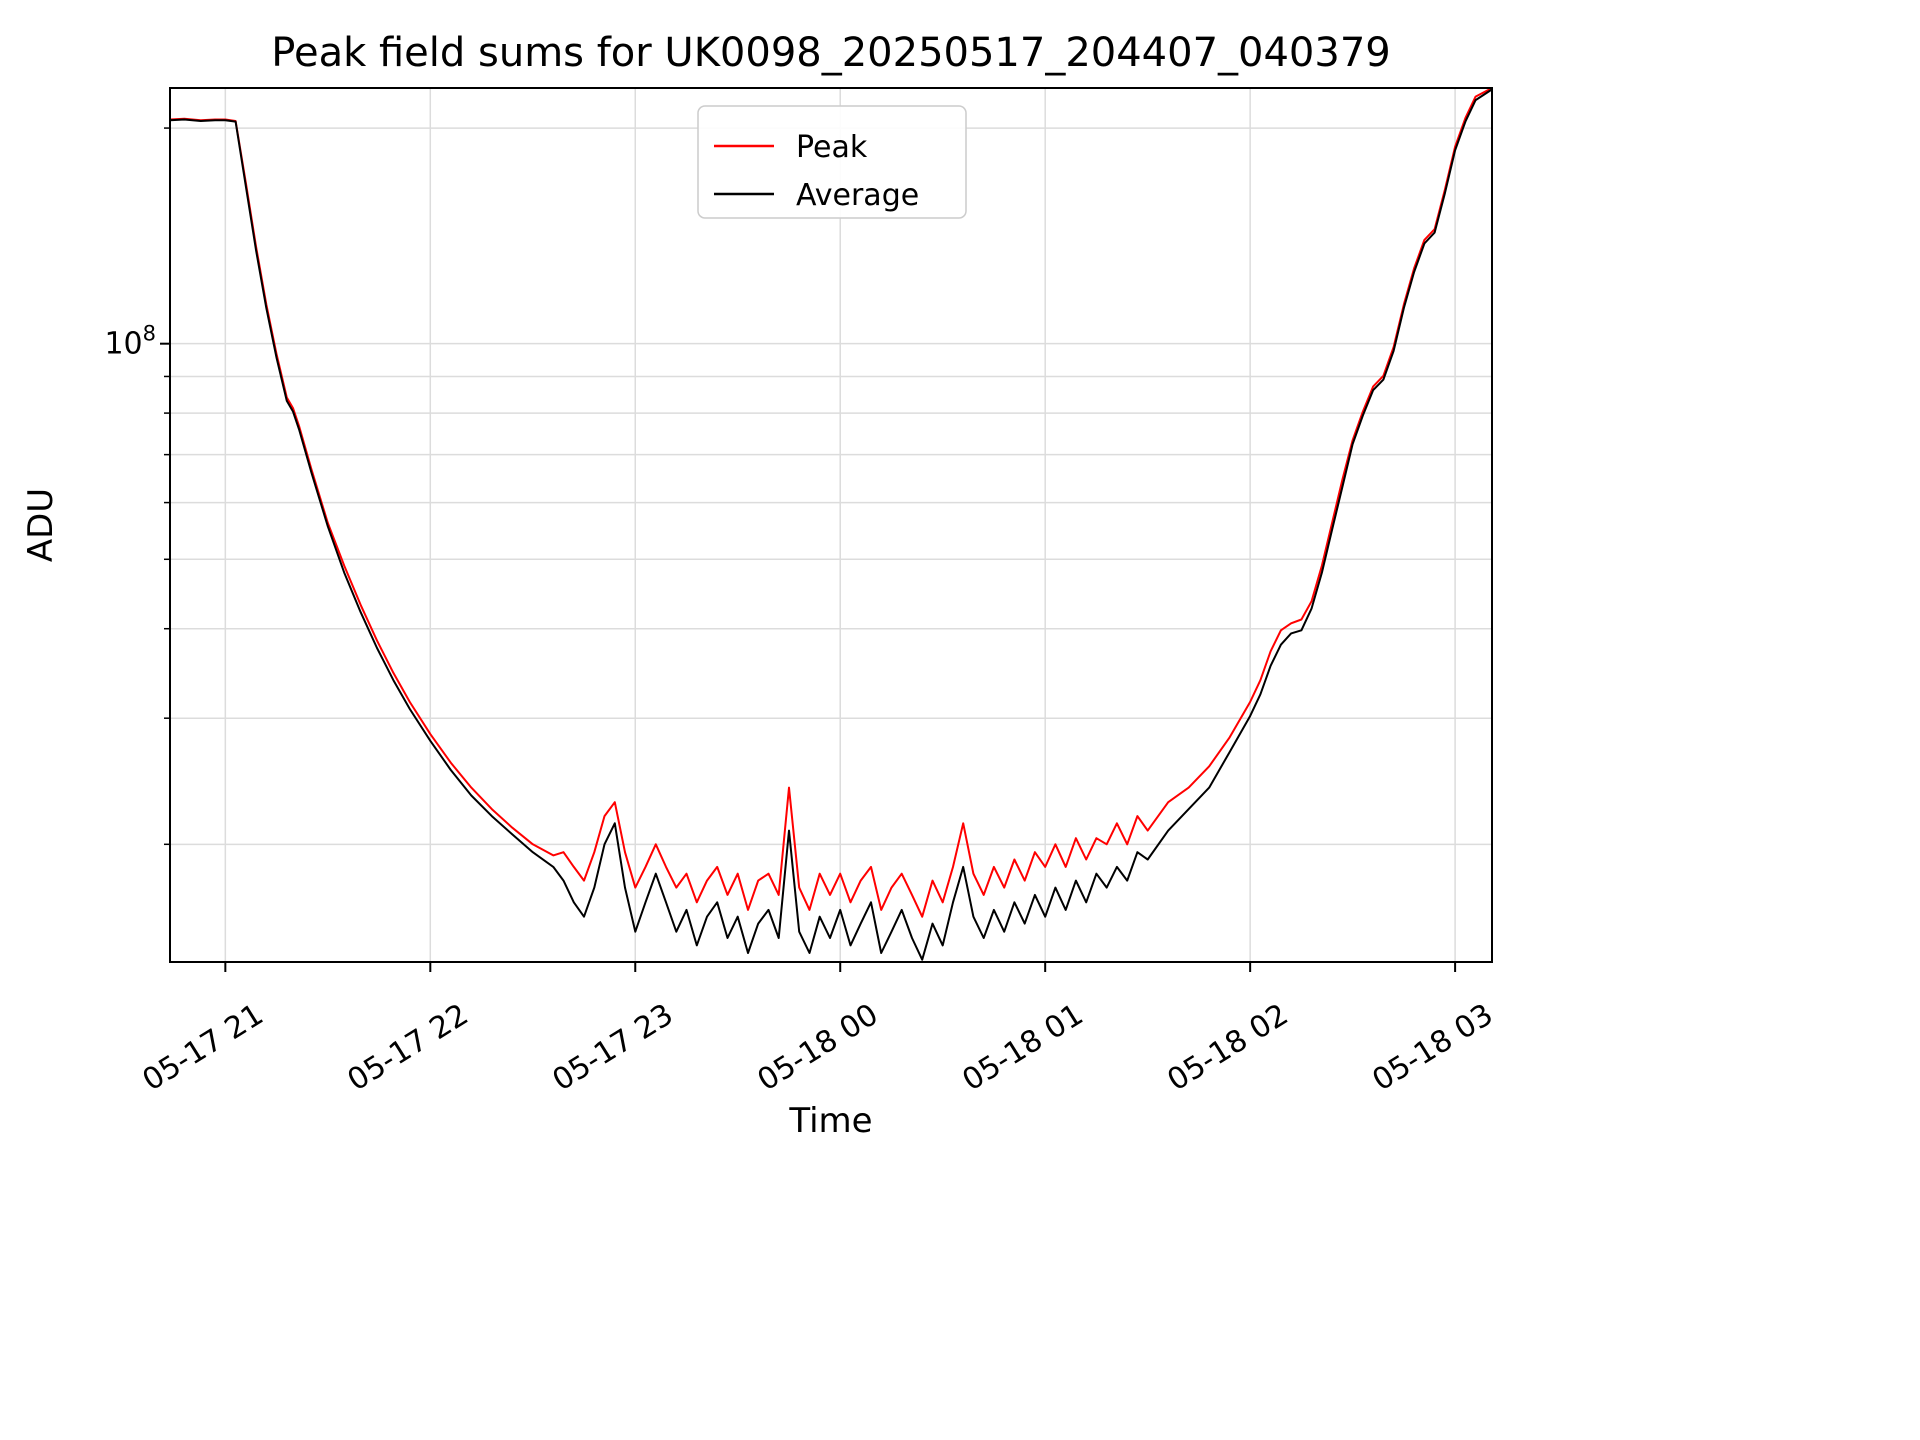  Describe the element at coordinates (832, 147) in the screenshot. I see `legend-peak-label: Peak` at that location.